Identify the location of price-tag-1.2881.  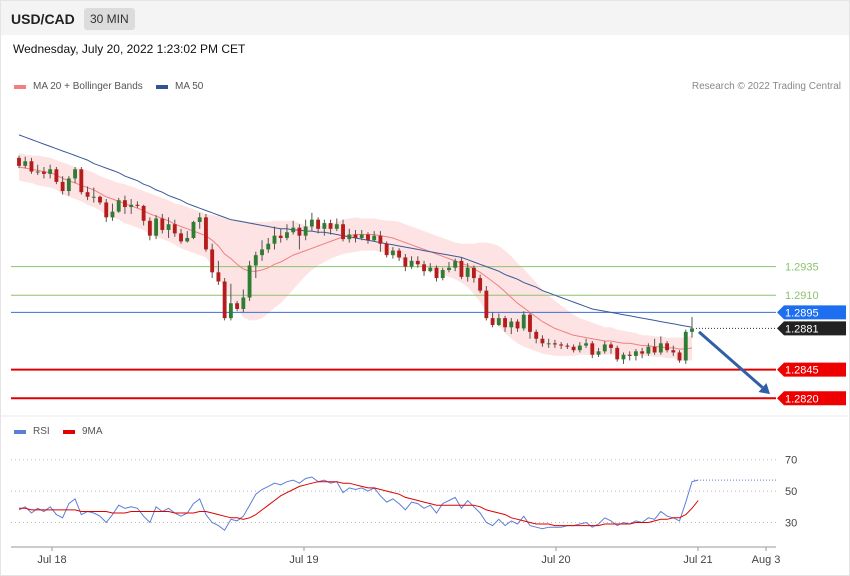
(811, 328).